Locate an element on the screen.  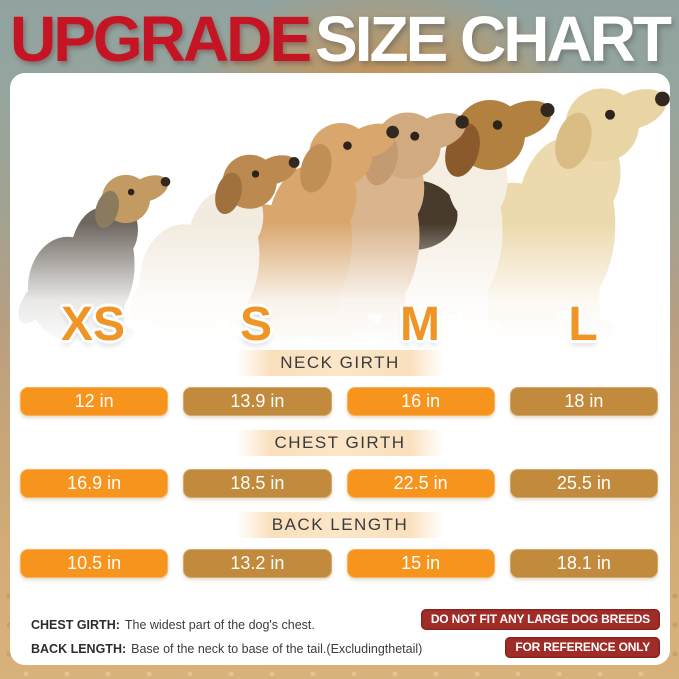
page-title: UPGRADESIZE CHART is located at coordinates (339, 39).